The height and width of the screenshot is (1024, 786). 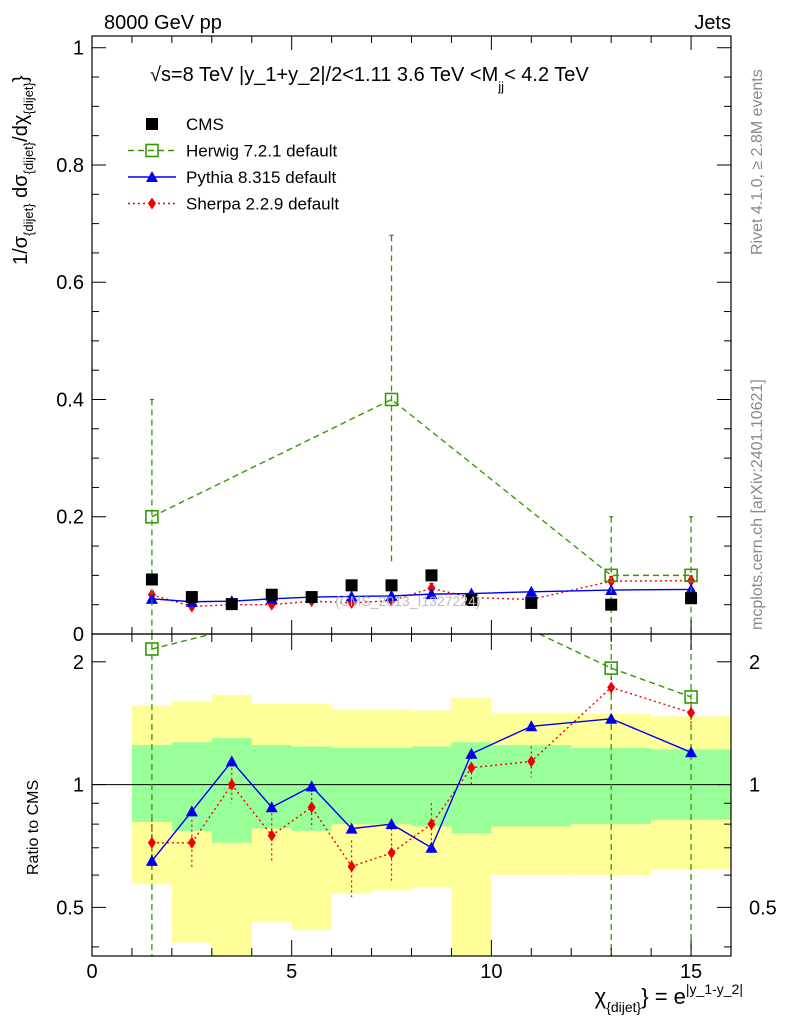 What do you see at coordinates (70, 518) in the screenshot?
I see `main-ytick-label: 0.2` at bounding box center [70, 518].